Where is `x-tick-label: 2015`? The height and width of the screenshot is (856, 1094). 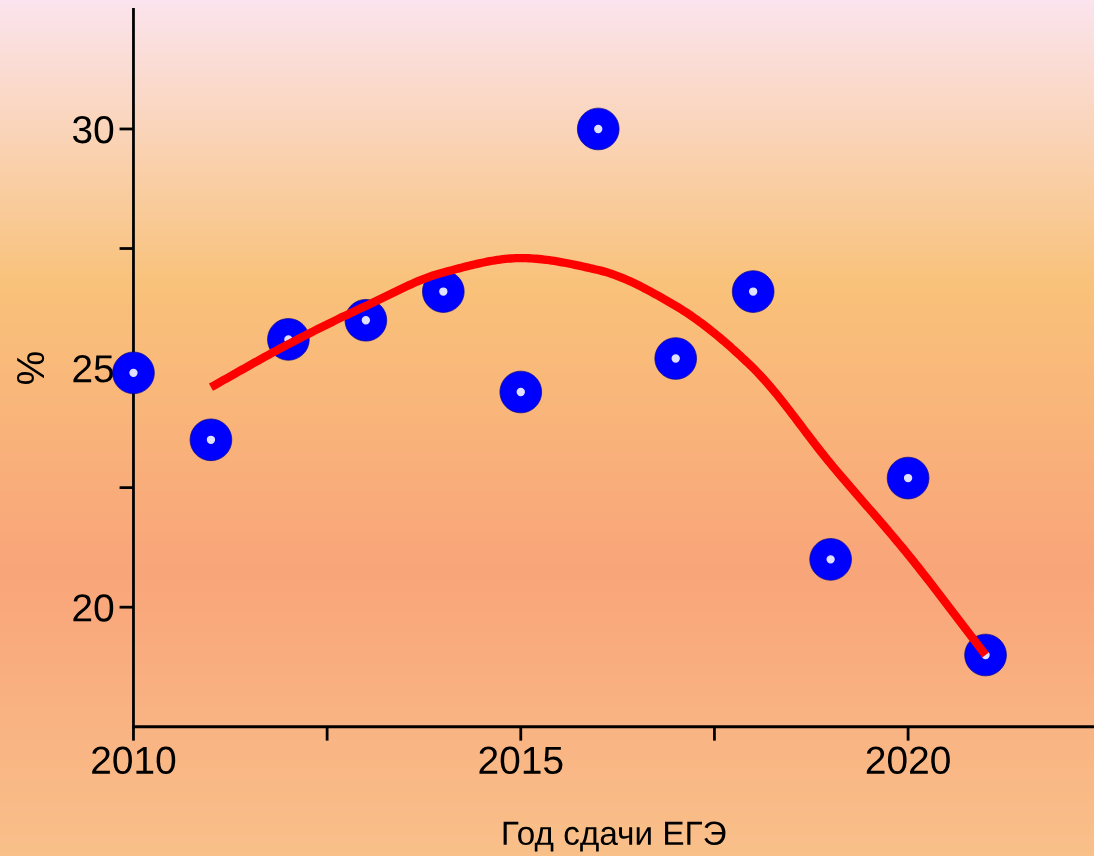 x-tick-label: 2015 is located at coordinates (521, 760).